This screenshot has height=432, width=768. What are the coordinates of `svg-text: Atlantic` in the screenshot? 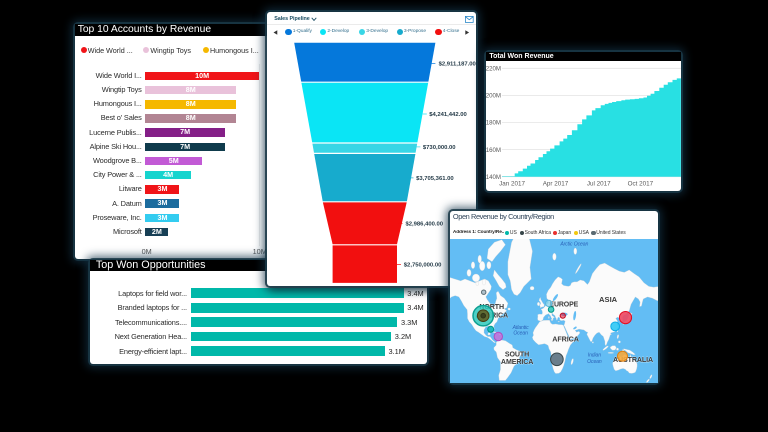 It's located at (520, 327).